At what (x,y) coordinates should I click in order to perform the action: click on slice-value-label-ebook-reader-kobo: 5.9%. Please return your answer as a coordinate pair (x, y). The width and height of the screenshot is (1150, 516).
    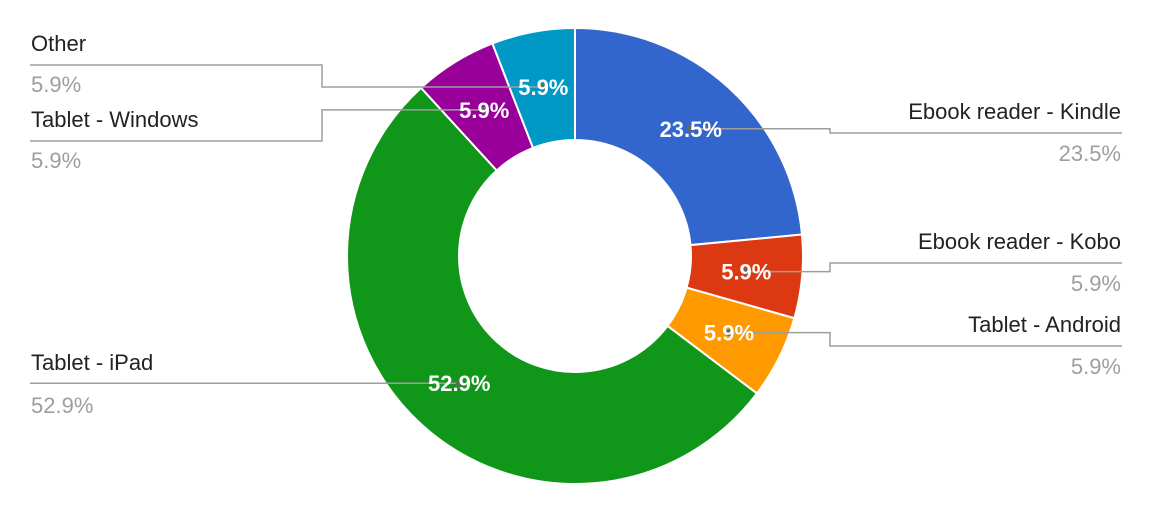
    Looking at the image, I should click on (746, 272).